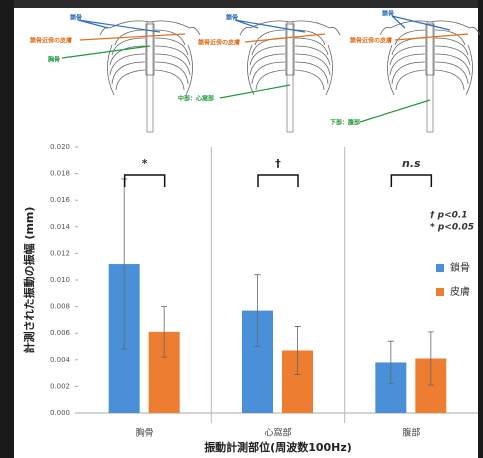  Describe the element at coordinates (60, 147) in the screenshot. I see `y-tick-label: 0.020` at that location.